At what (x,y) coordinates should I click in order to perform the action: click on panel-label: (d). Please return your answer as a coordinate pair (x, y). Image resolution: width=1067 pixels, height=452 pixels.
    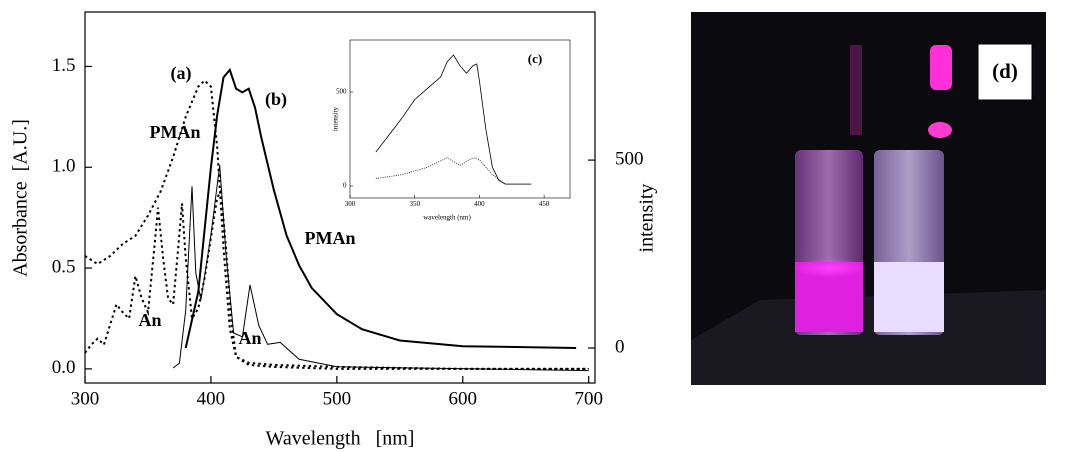
    Looking at the image, I should click on (1005, 71).